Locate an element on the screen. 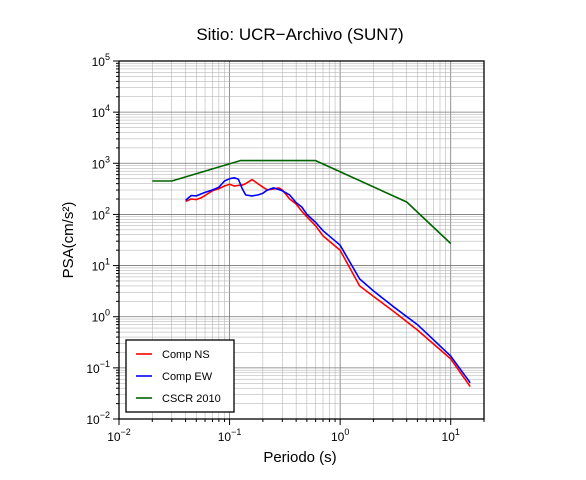 This screenshot has height=480, width=586. x-tick-label: 10⁻¹ is located at coordinates (230, 435).